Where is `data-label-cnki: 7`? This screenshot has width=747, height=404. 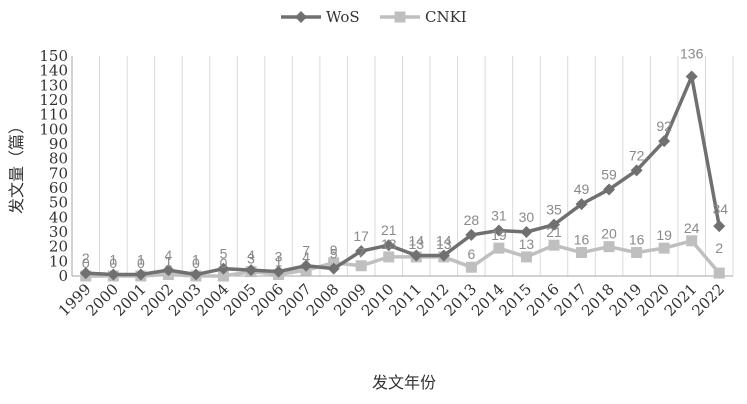
data-label-cnki: 7 is located at coordinates (361, 253).